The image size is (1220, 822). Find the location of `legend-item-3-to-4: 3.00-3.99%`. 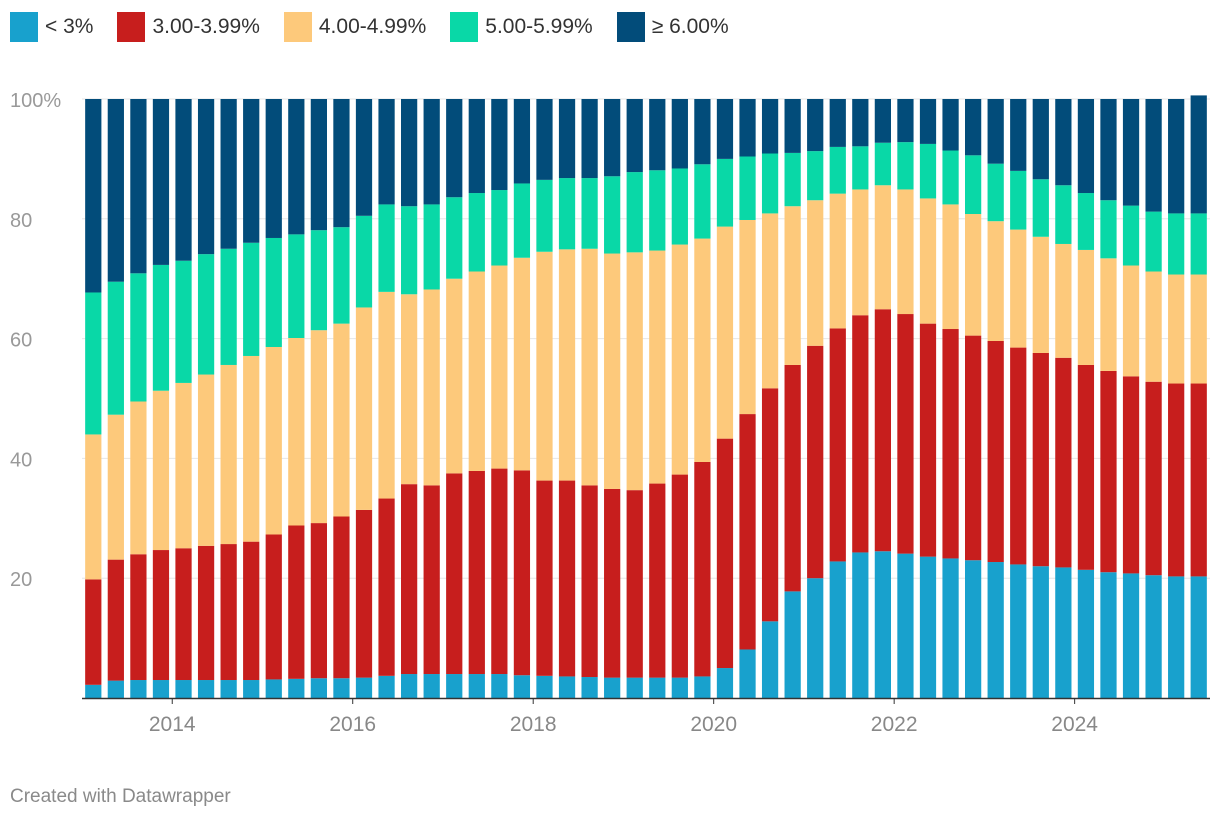

legend-item-3-to-4: 3.00-3.99% is located at coordinates (188, 27).